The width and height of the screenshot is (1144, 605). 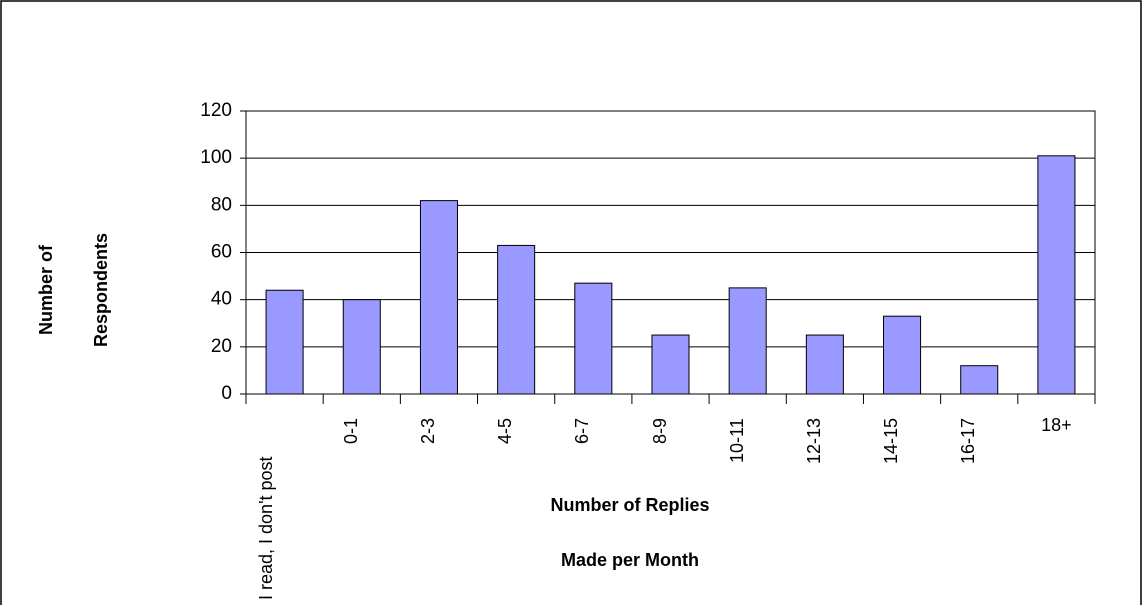 What do you see at coordinates (101, 290) in the screenshot?
I see `y-axis-title: Respondents` at bounding box center [101, 290].